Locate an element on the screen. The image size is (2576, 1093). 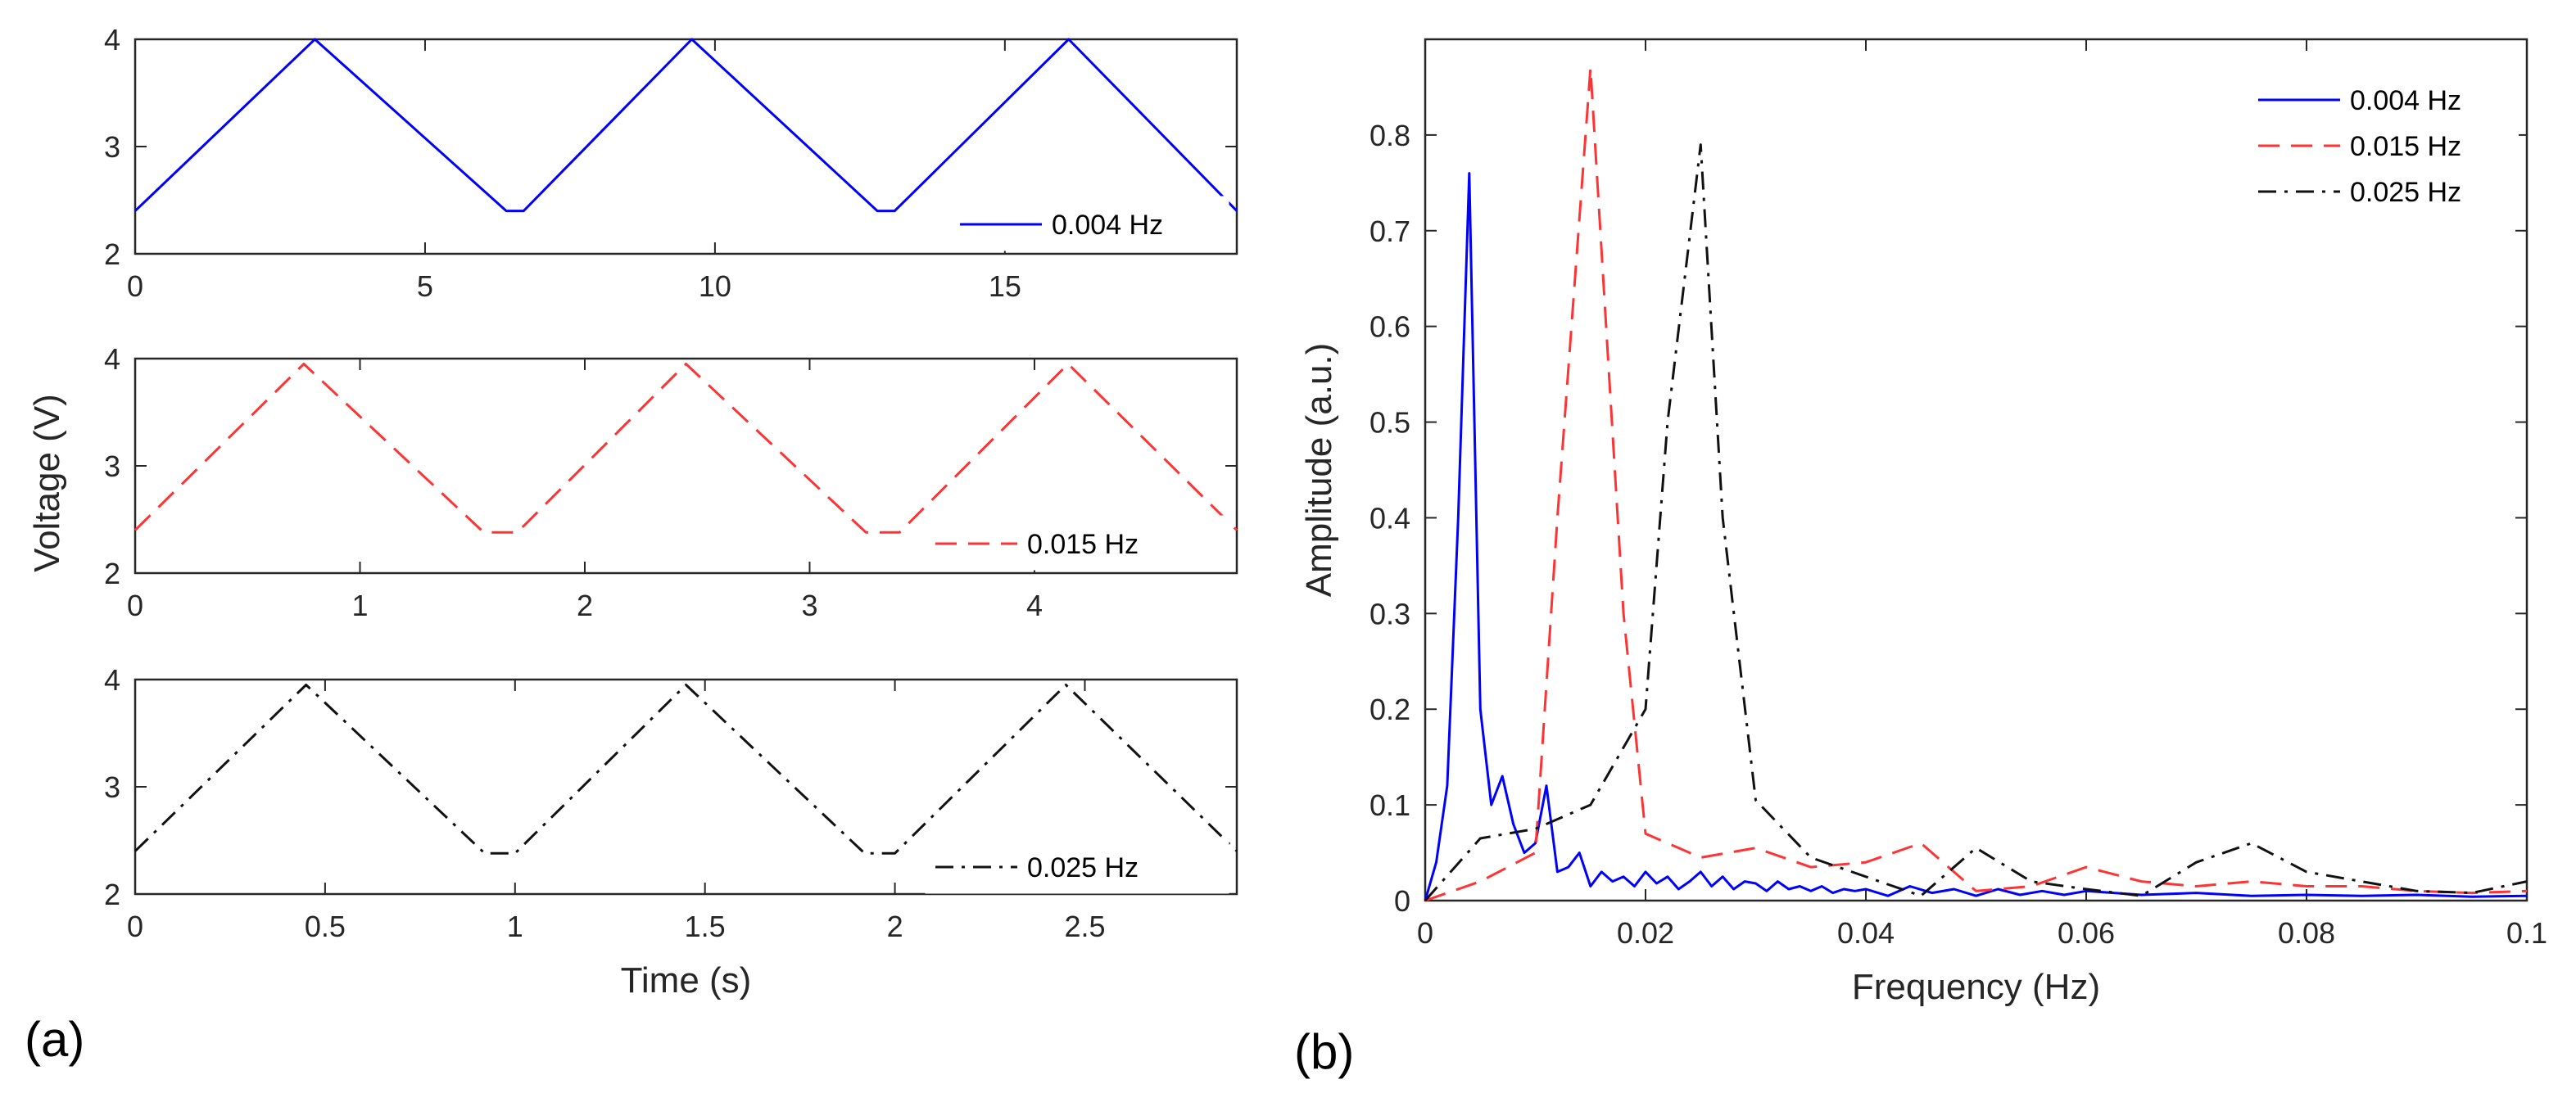
y-axis-label: Amplitude (a.u.) is located at coordinates (1319, 470).